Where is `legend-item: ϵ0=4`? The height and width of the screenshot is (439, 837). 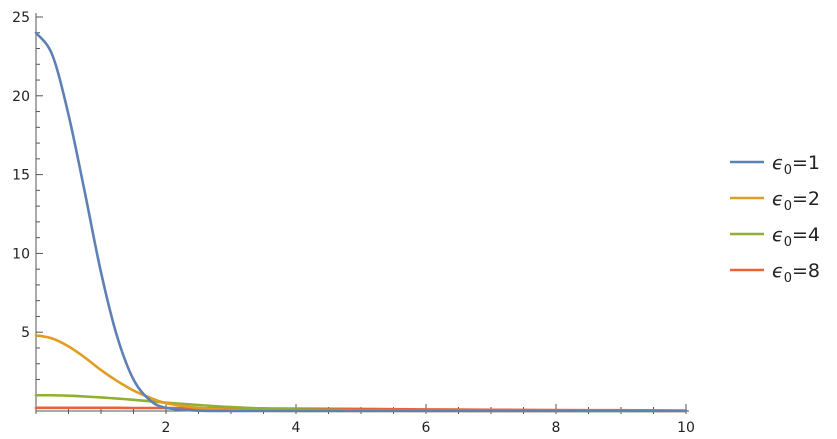
legend-item: ϵ0=4 is located at coordinates (775, 237).